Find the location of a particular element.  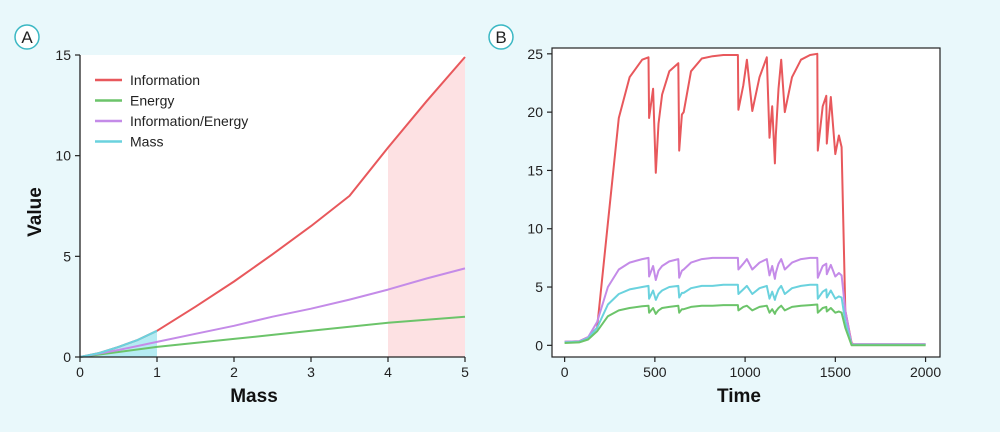

panel-a-badge is located at coordinates (27, 37).